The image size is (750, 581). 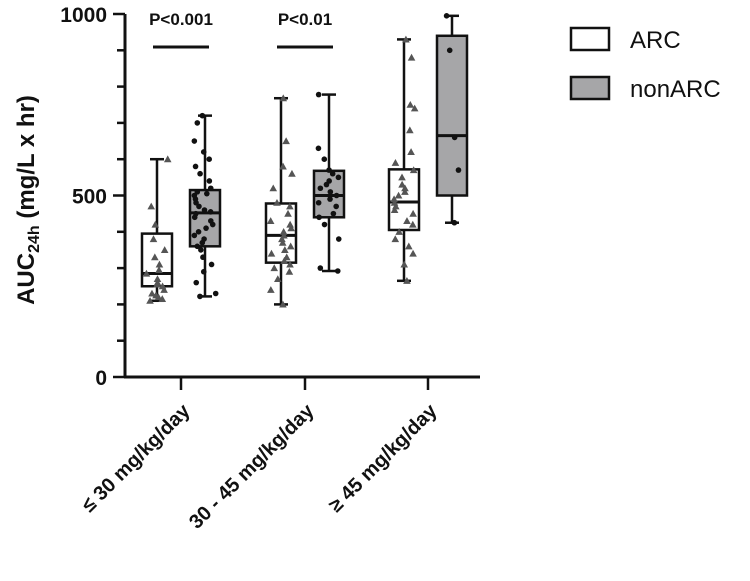 I want to click on legend: ARC nonARC, so click(x=645, y=64).